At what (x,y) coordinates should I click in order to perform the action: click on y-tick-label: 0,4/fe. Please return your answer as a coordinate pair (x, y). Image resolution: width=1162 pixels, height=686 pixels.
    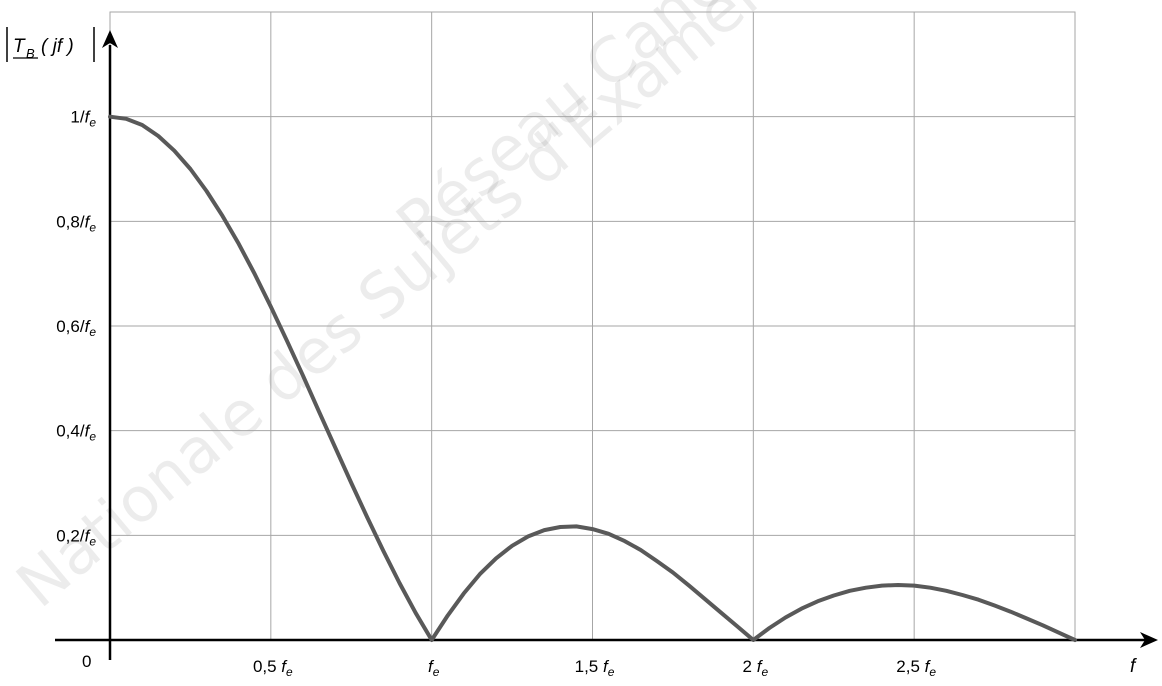
    Looking at the image, I should click on (76, 433).